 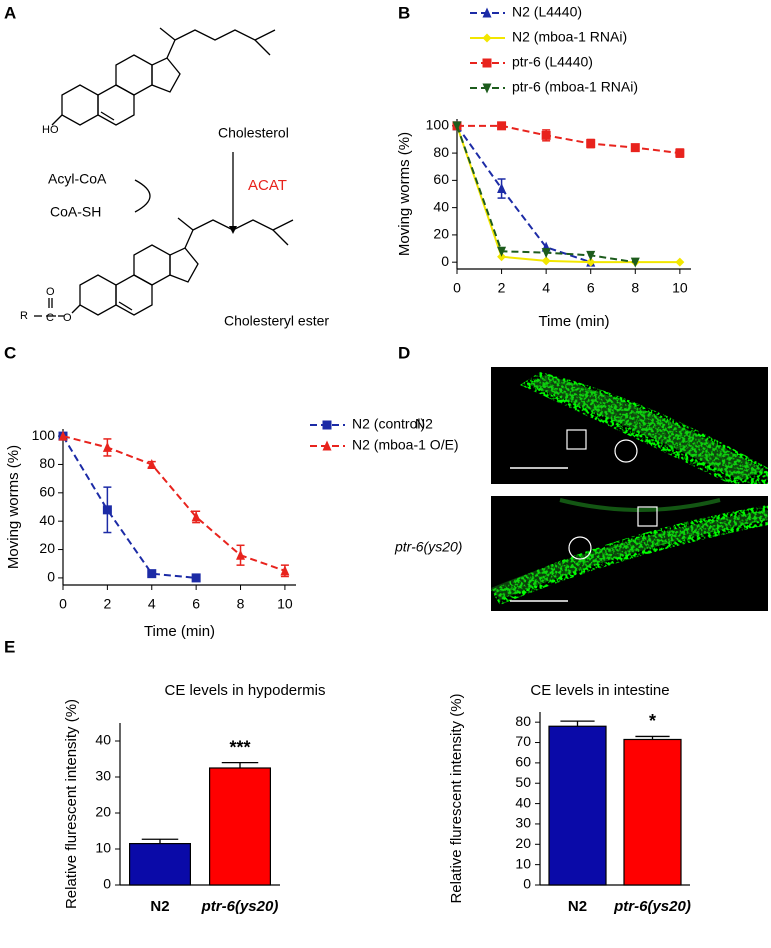 What do you see at coordinates (245, 690) in the screenshot?
I see `chart-title: CE levels in hypodermis` at bounding box center [245, 690].